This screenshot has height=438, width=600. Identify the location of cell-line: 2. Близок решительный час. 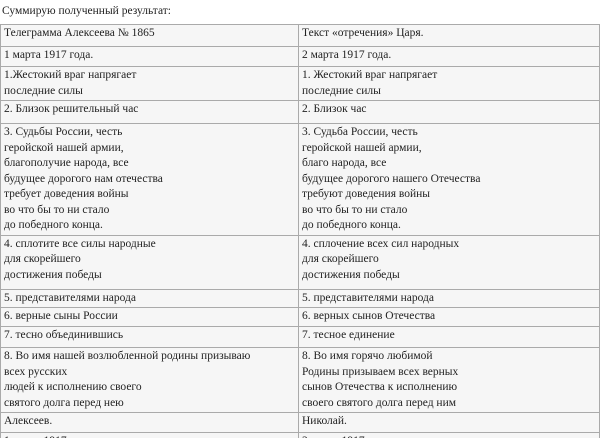
(71, 109).